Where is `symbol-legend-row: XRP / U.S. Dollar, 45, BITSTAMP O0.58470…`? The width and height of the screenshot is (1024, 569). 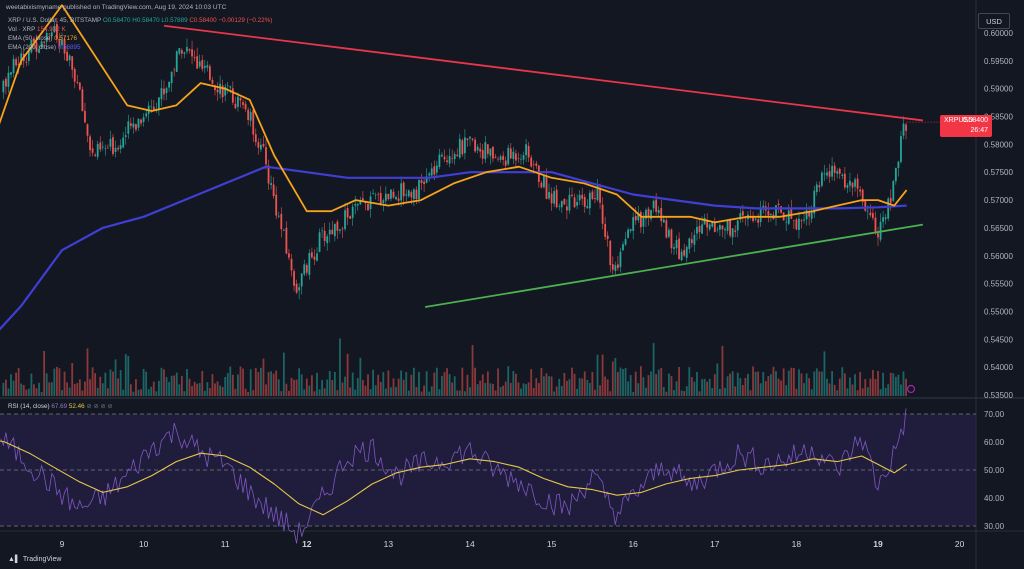 symbol-legend-row: XRP / U.S. Dollar, 45, BITSTAMP O0.58470… is located at coordinates (140, 20).